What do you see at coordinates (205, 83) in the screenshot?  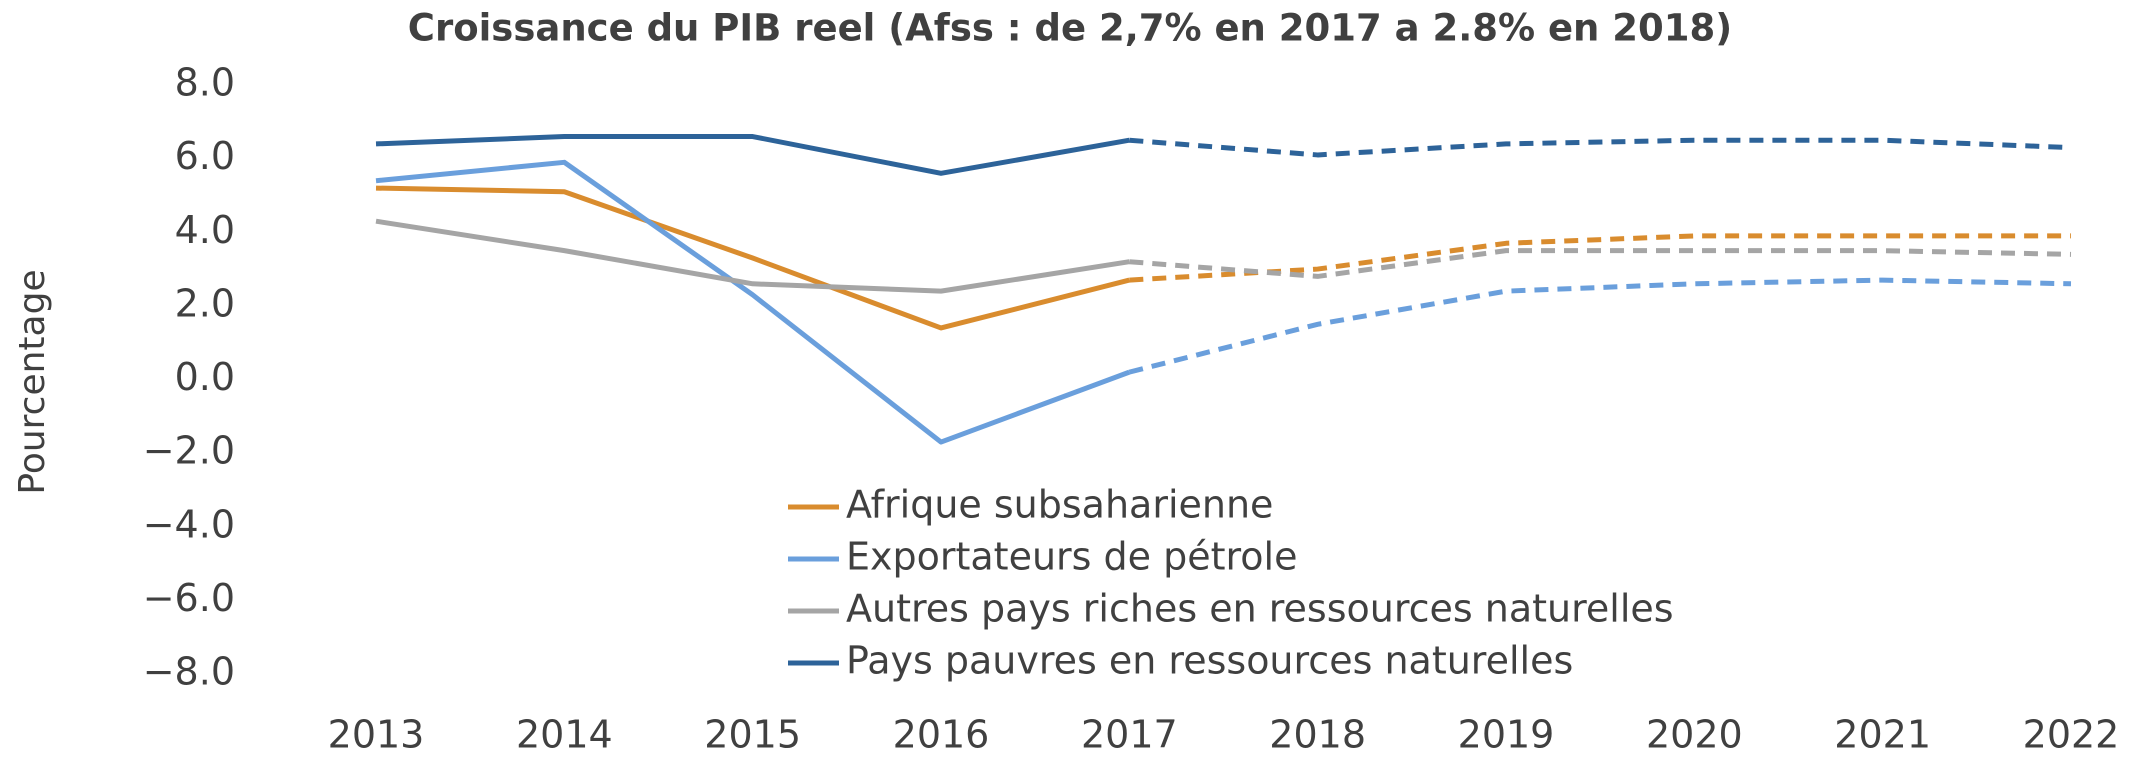 I see `y-tick-label: 8.0` at bounding box center [205, 83].